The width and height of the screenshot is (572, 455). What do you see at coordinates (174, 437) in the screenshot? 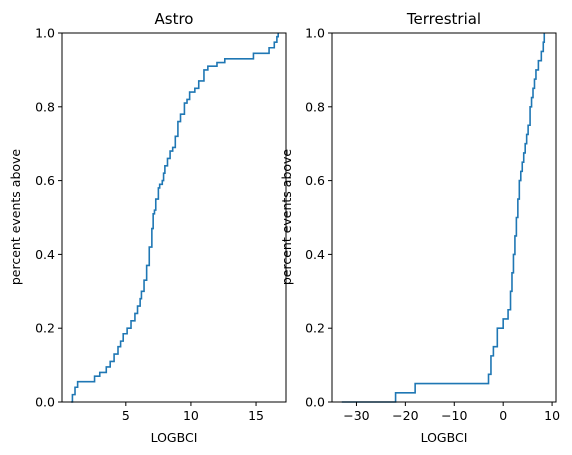
I see `astro-x-label: LOGBCI` at bounding box center [174, 437].